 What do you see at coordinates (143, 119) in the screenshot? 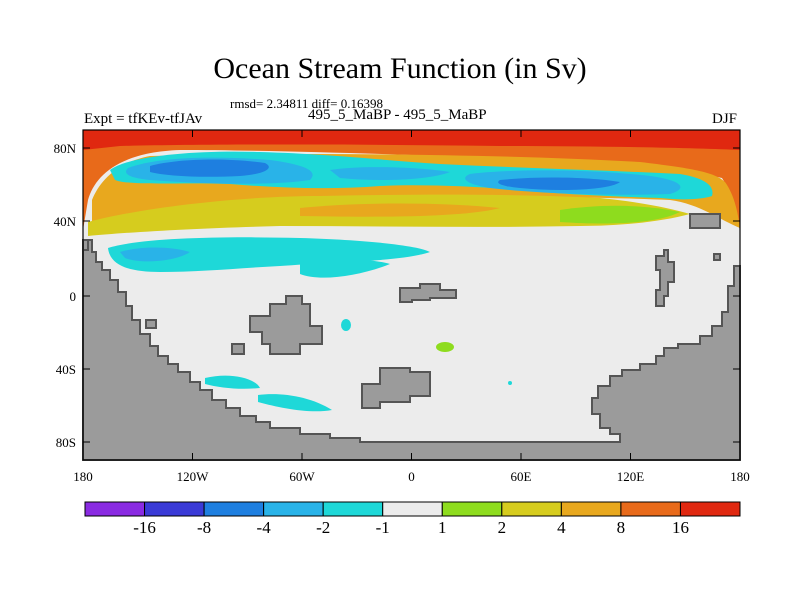
I see `experiment-label: Expt = tfKEv-tfJAv` at bounding box center [143, 119].